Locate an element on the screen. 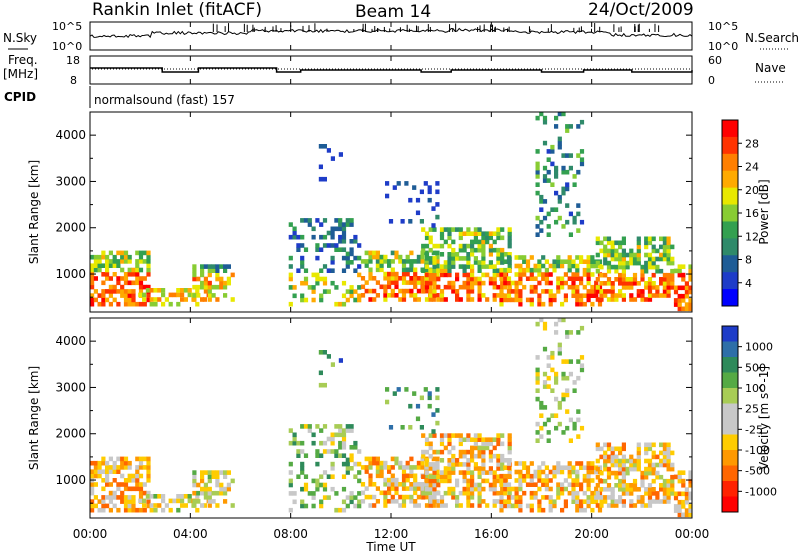 This screenshot has width=800, height=554. colorbar-frame is located at coordinates (730, 419).